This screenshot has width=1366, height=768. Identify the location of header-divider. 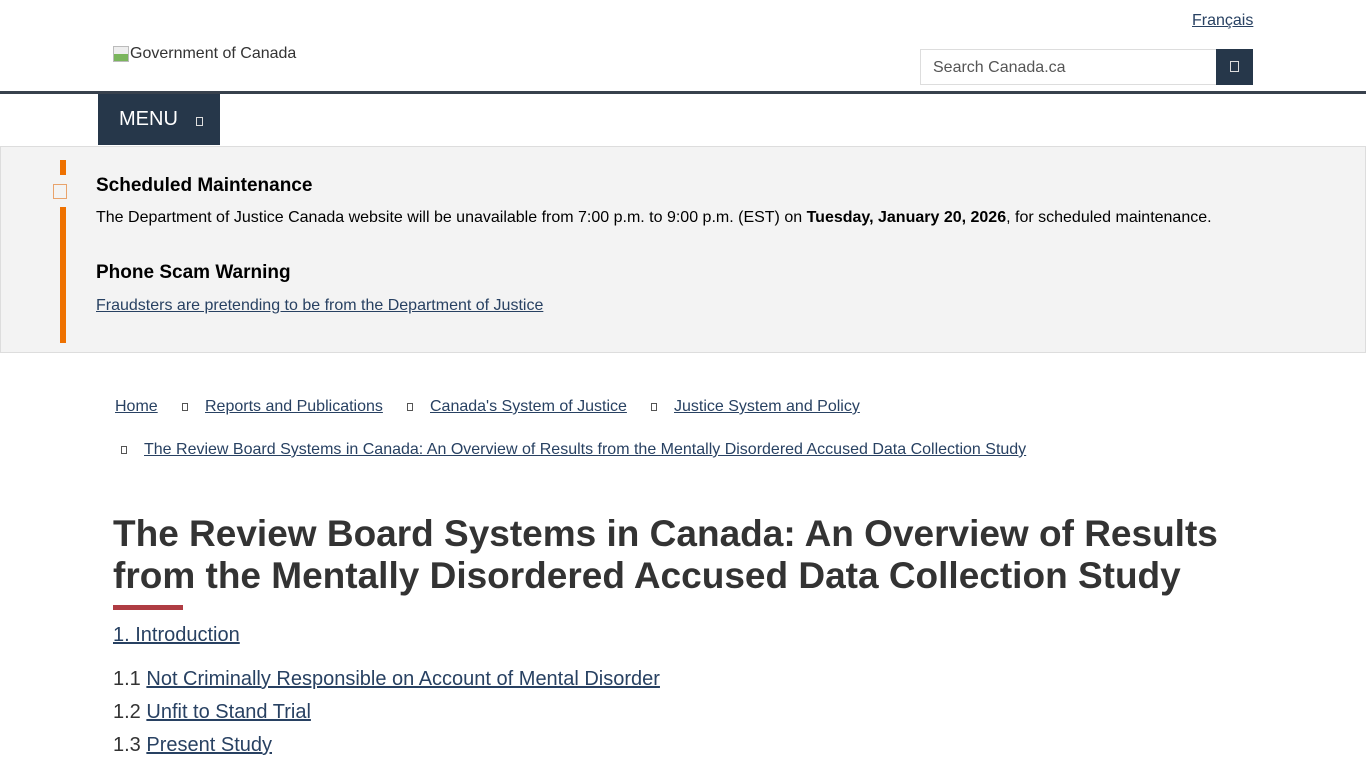
(683, 92).